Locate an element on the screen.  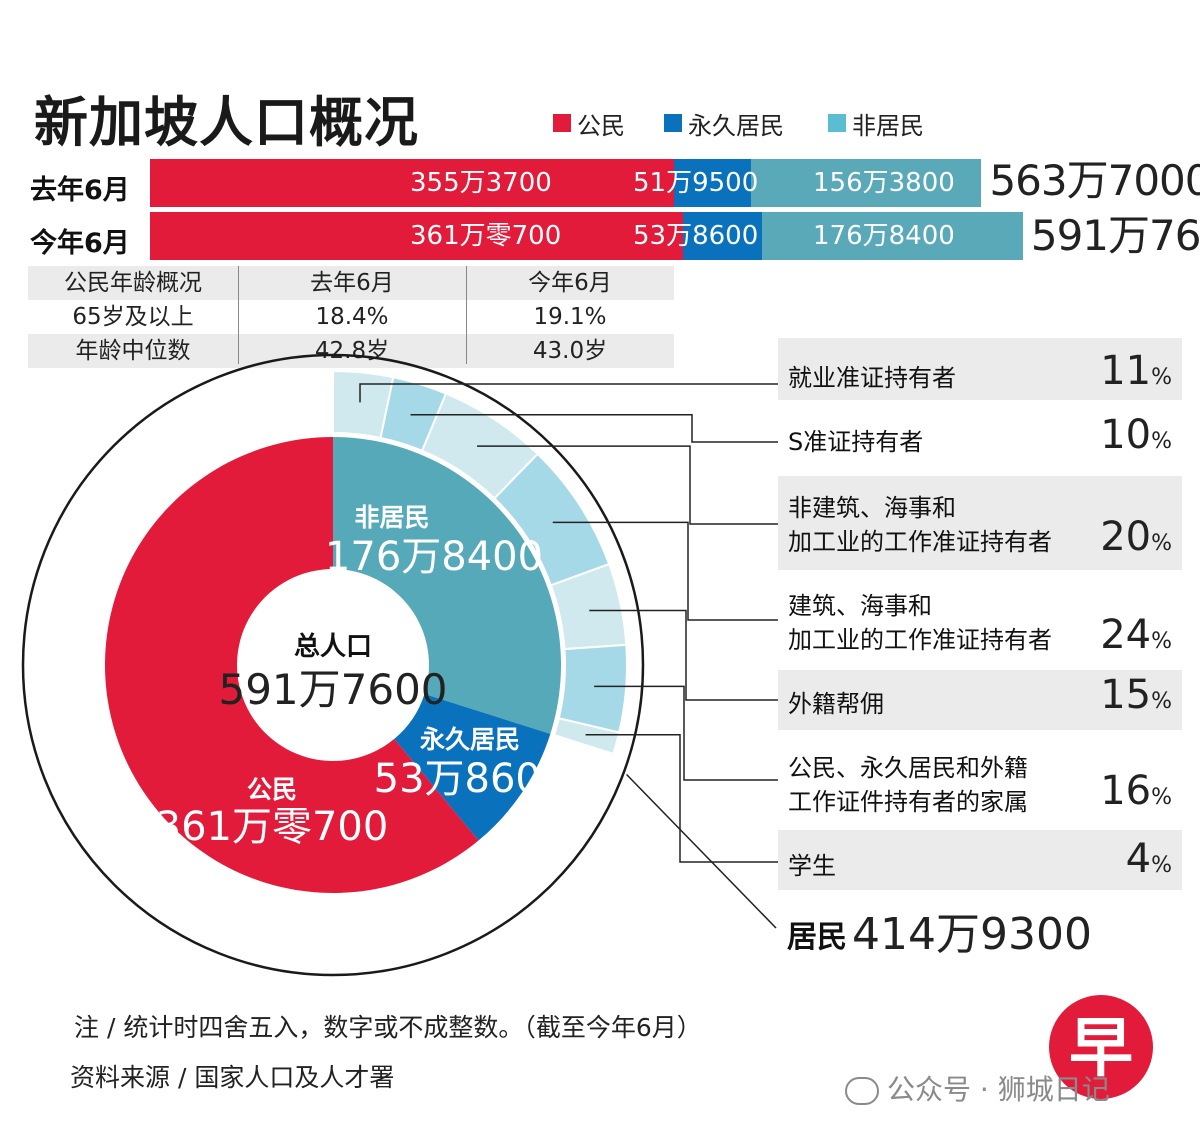
leader-line-resident is located at coordinates (701, 851).